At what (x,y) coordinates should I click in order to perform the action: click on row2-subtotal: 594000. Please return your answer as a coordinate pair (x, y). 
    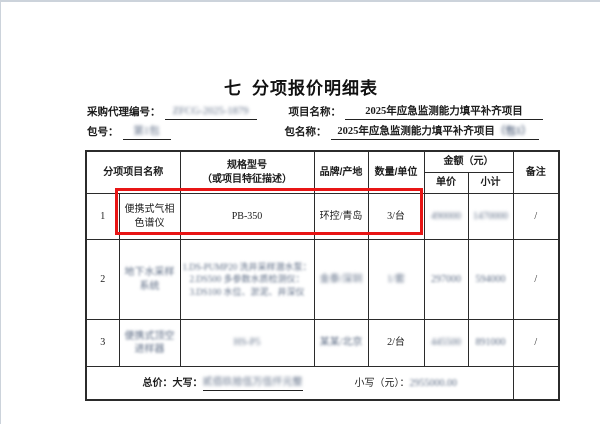
    Looking at the image, I should click on (490, 279).